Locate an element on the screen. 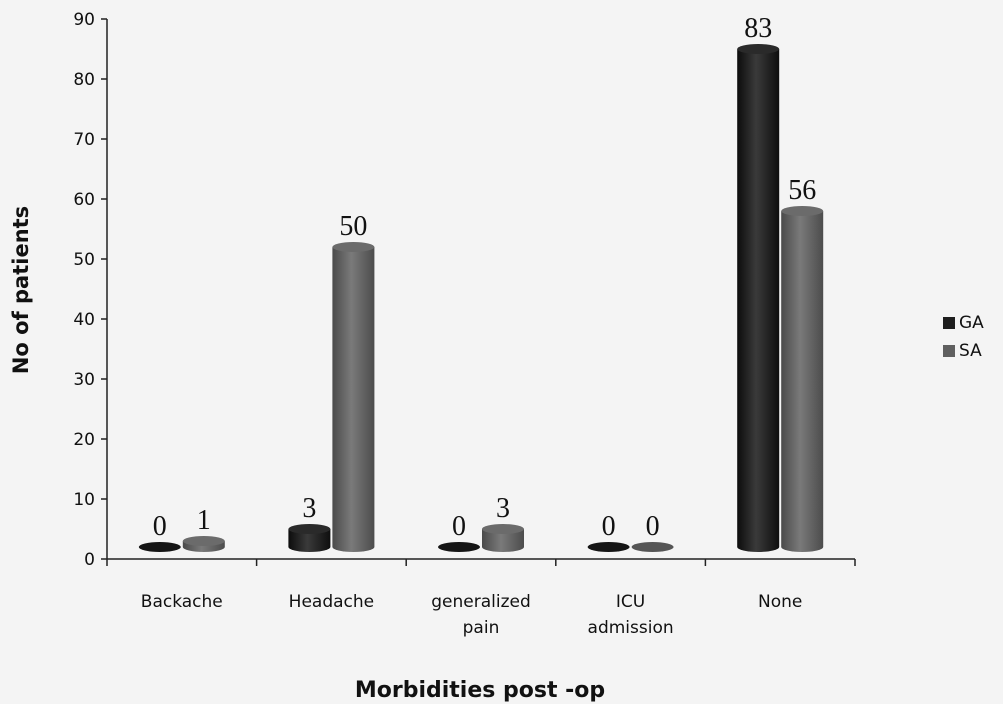  legend-label-ga: GA is located at coordinates (971, 323).